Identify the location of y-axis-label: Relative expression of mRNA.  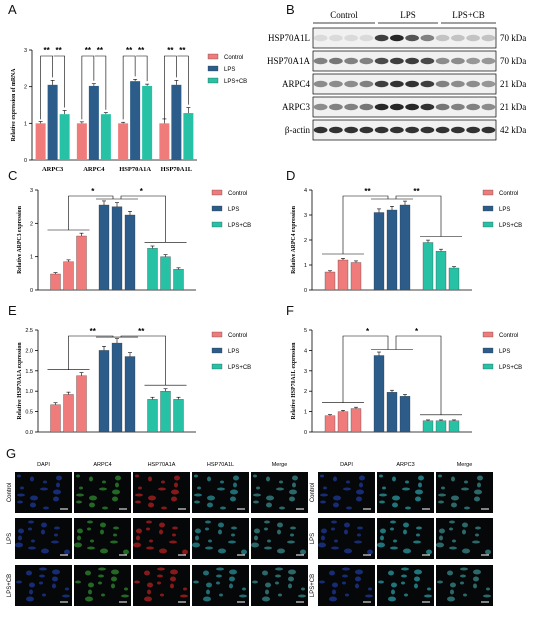
(14, 105).